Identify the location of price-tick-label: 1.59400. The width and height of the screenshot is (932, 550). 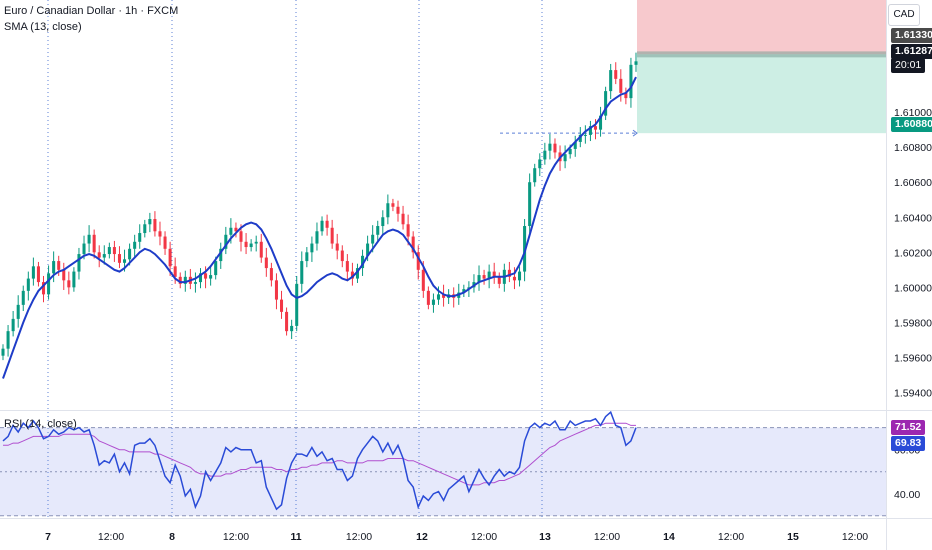
(913, 393).